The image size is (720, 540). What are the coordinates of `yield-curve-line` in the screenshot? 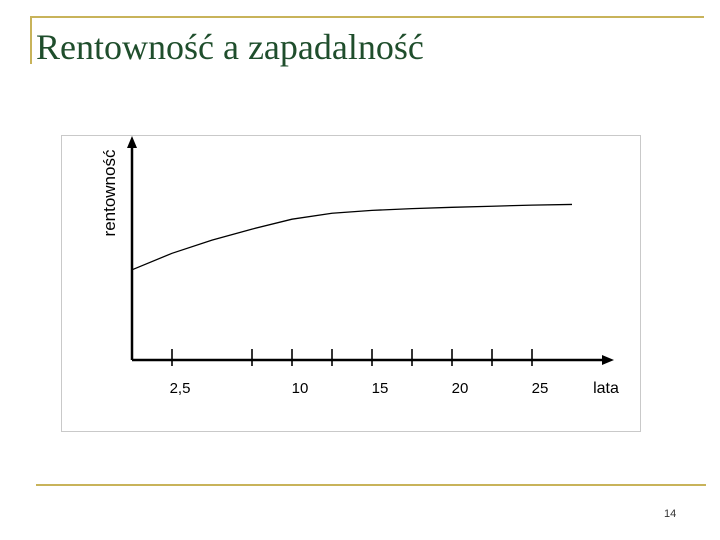 It's located at (352, 237).